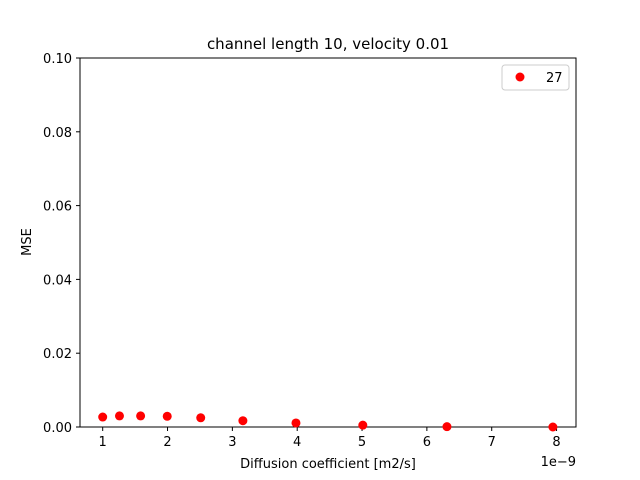  What do you see at coordinates (330, 438) in the screenshot?
I see `x-axis: 1 2 3 4 5 6 7 8` at bounding box center [330, 438].